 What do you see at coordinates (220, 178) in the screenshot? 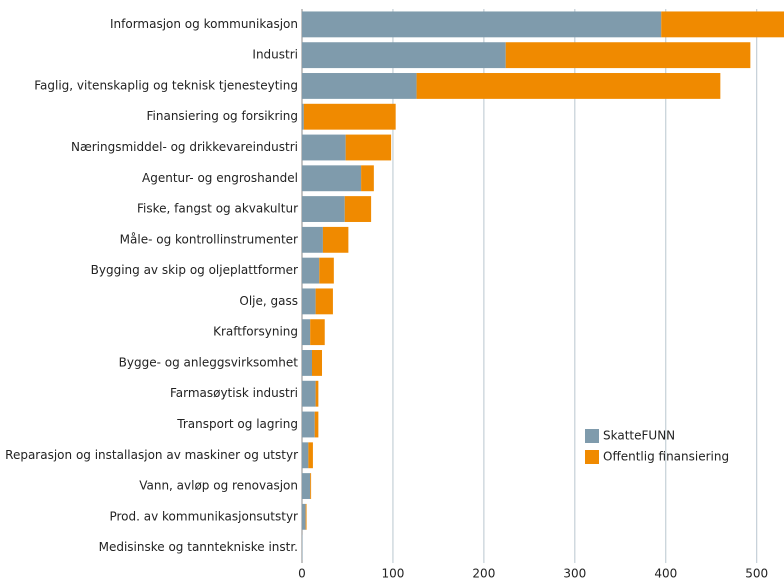
I see `y-tick-label: Agentur- og engroshandel` at bounding box center [220, 178].